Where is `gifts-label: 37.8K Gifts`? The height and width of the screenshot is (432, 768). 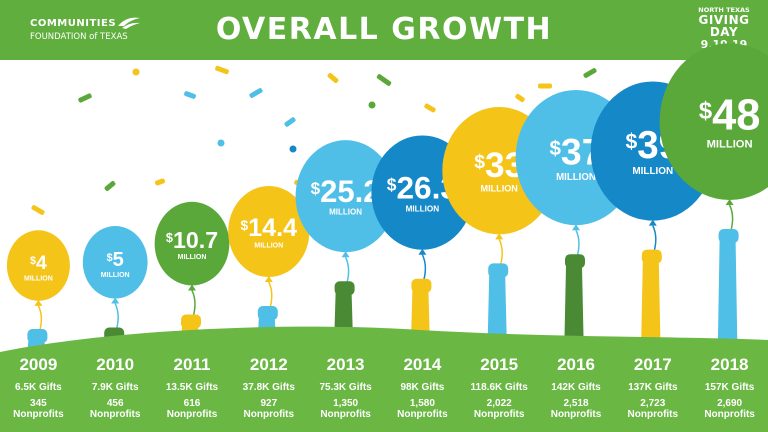 gifts-label: 37.8K Gifts is located at coordinates (268, 387).